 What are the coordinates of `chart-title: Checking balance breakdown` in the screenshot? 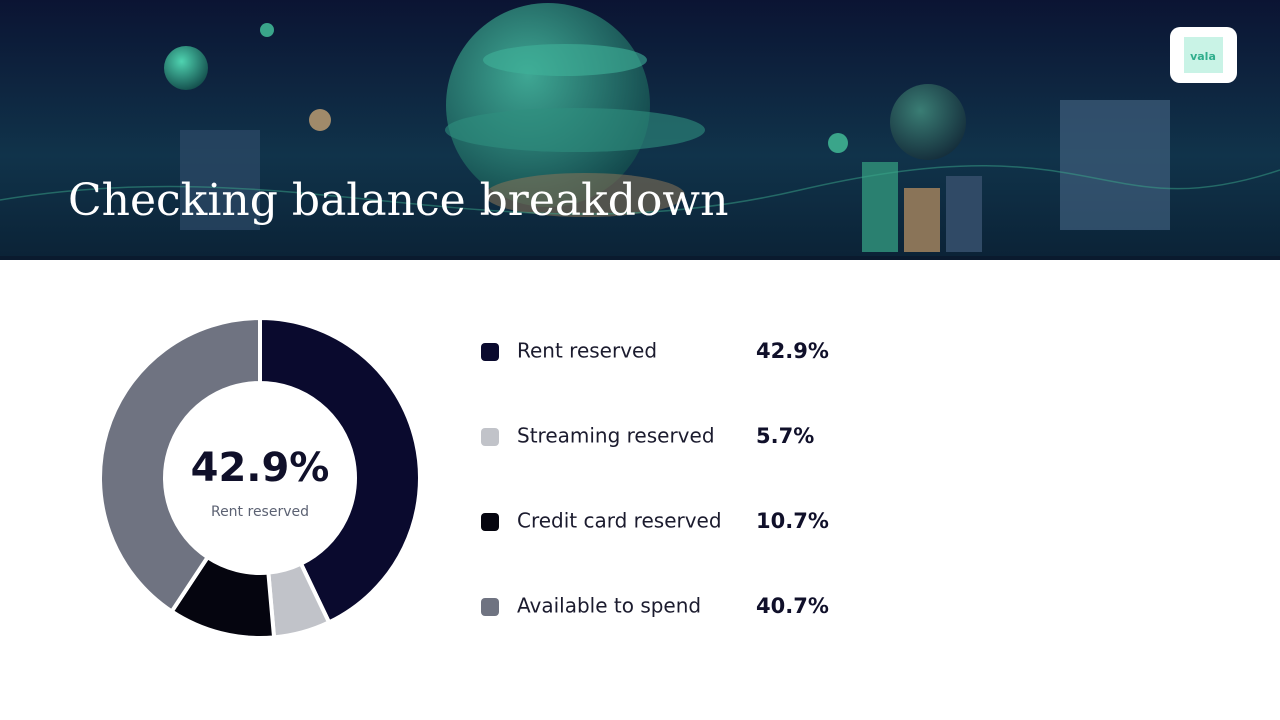 It's located at (398, 200).